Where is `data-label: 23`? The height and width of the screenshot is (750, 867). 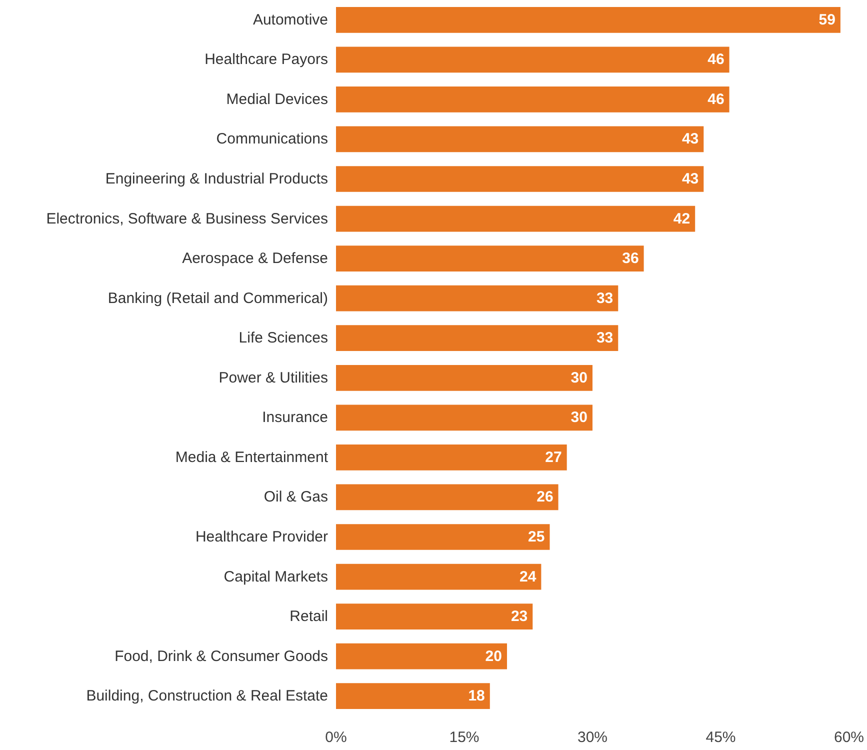
data-label: 23 is located at coordinates (519, 617).